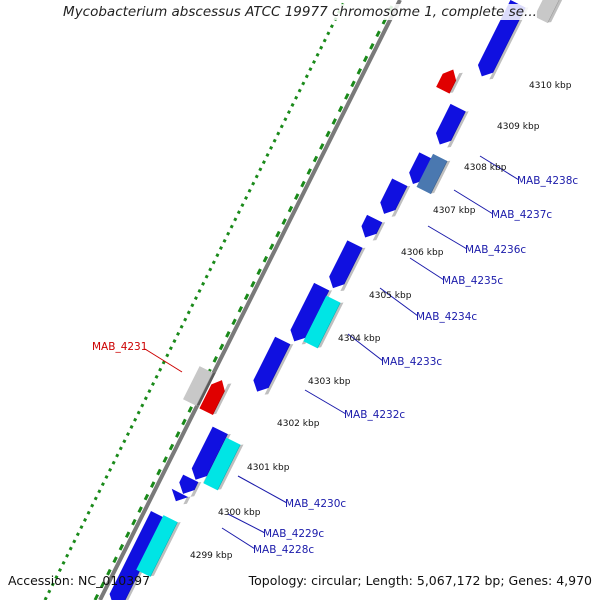 The height and width of the screenshot is (605, 600). What do you see at coordinates (446, 317) in the screenshot?
I see `gene-label: MAB_4234c` at bounding box center [446, 317].